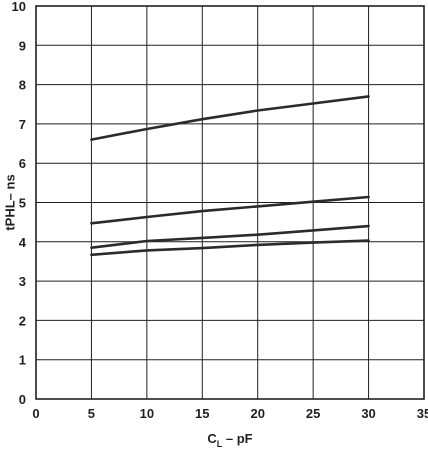 This screenshot has width=428, height=450. I want to click on y-tick-label: 7, so click(22, 124).